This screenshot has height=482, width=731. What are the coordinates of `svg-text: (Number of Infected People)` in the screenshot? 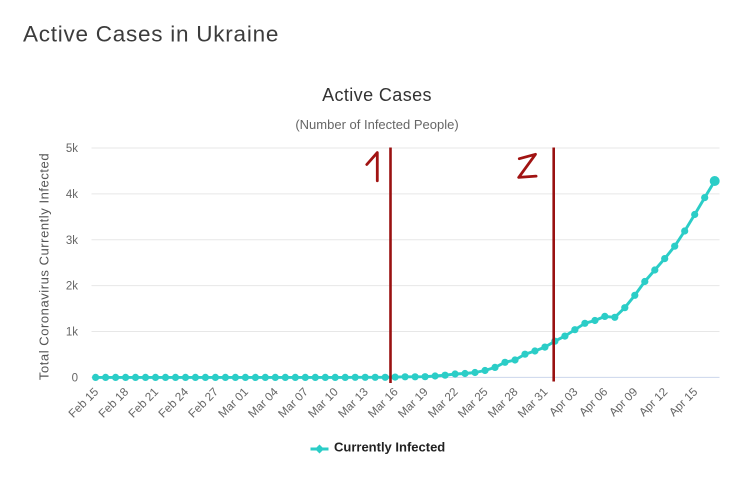 It's located at (376, 124).